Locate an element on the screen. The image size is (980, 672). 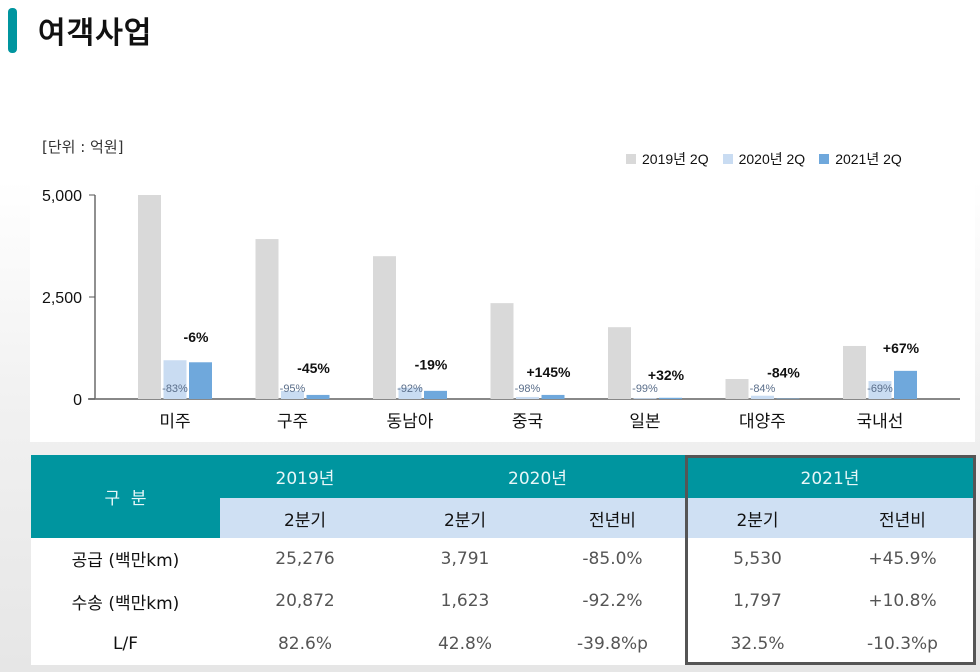
bar-label-2021: +67% is located at coordinates (901, 348).